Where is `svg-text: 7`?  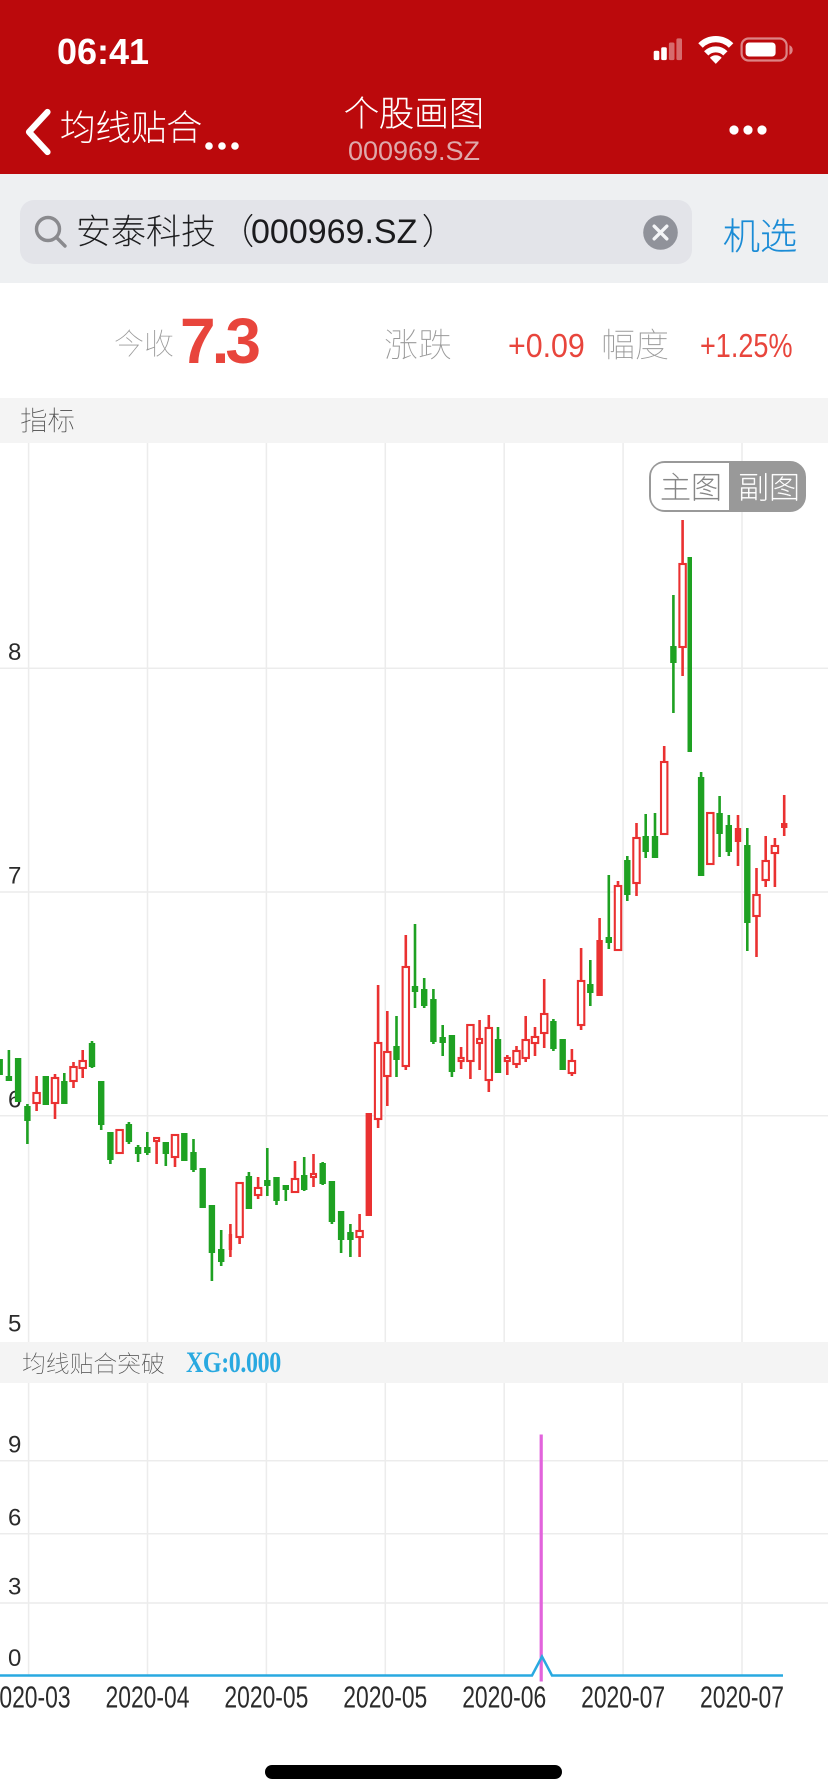
svg-text: 7 is located at coordinates (14, 876).